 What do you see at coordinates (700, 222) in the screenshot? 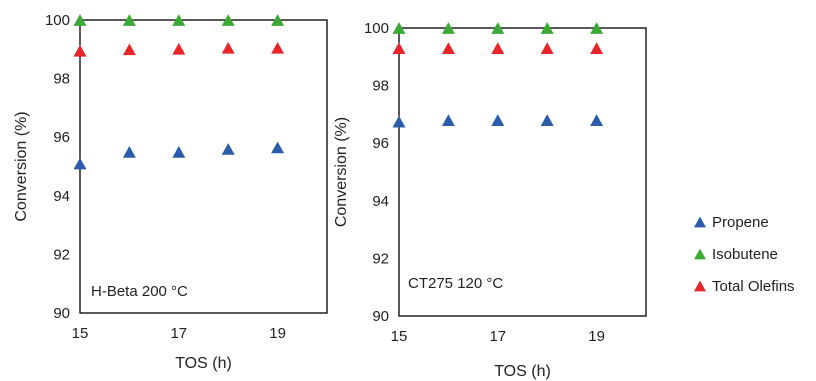
I see `legend-marker-propene` at bounding box center [700, 222].